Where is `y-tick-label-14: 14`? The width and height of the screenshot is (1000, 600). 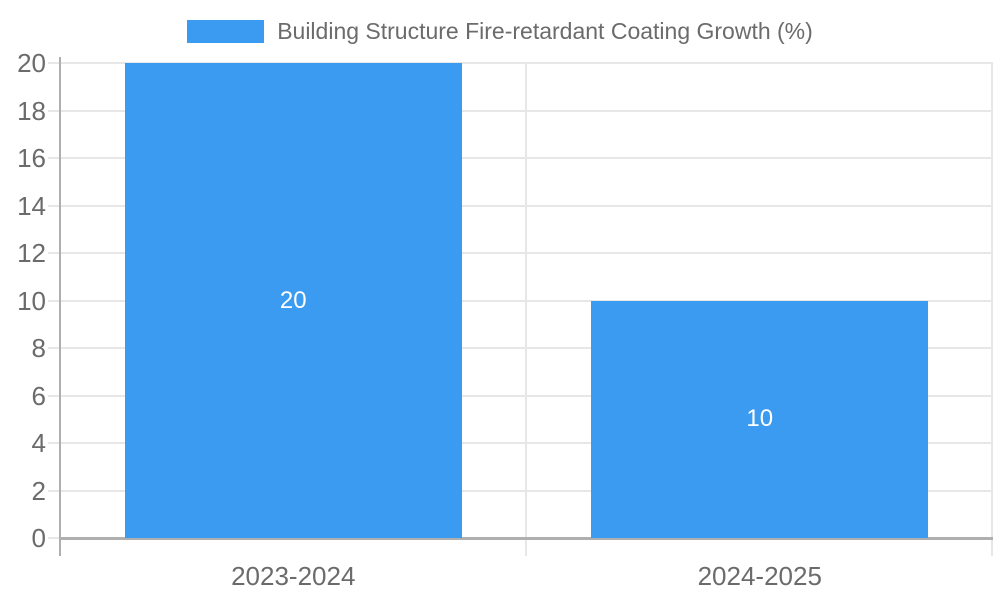
y-tick-label-14: 14 is located at coordinates (31, 205).